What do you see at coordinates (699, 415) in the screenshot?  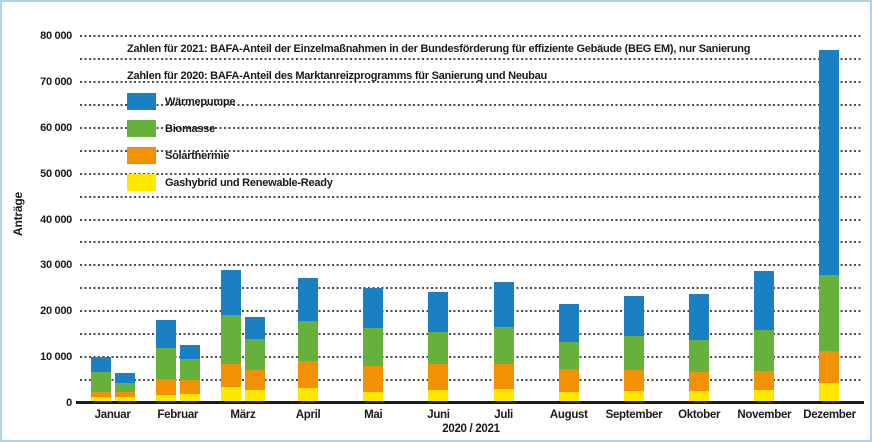 I see `month-label-oktober: Oktober` at bounding box center [699, 415].